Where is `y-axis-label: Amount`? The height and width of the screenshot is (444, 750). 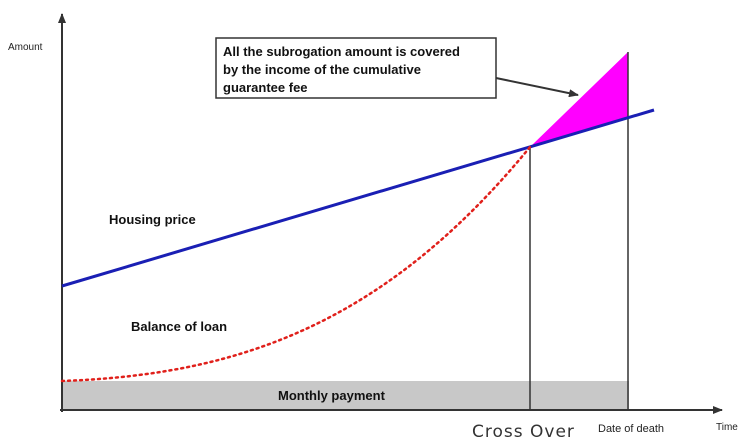 y-axis-label: Amount is located at coordinates (25, 47).